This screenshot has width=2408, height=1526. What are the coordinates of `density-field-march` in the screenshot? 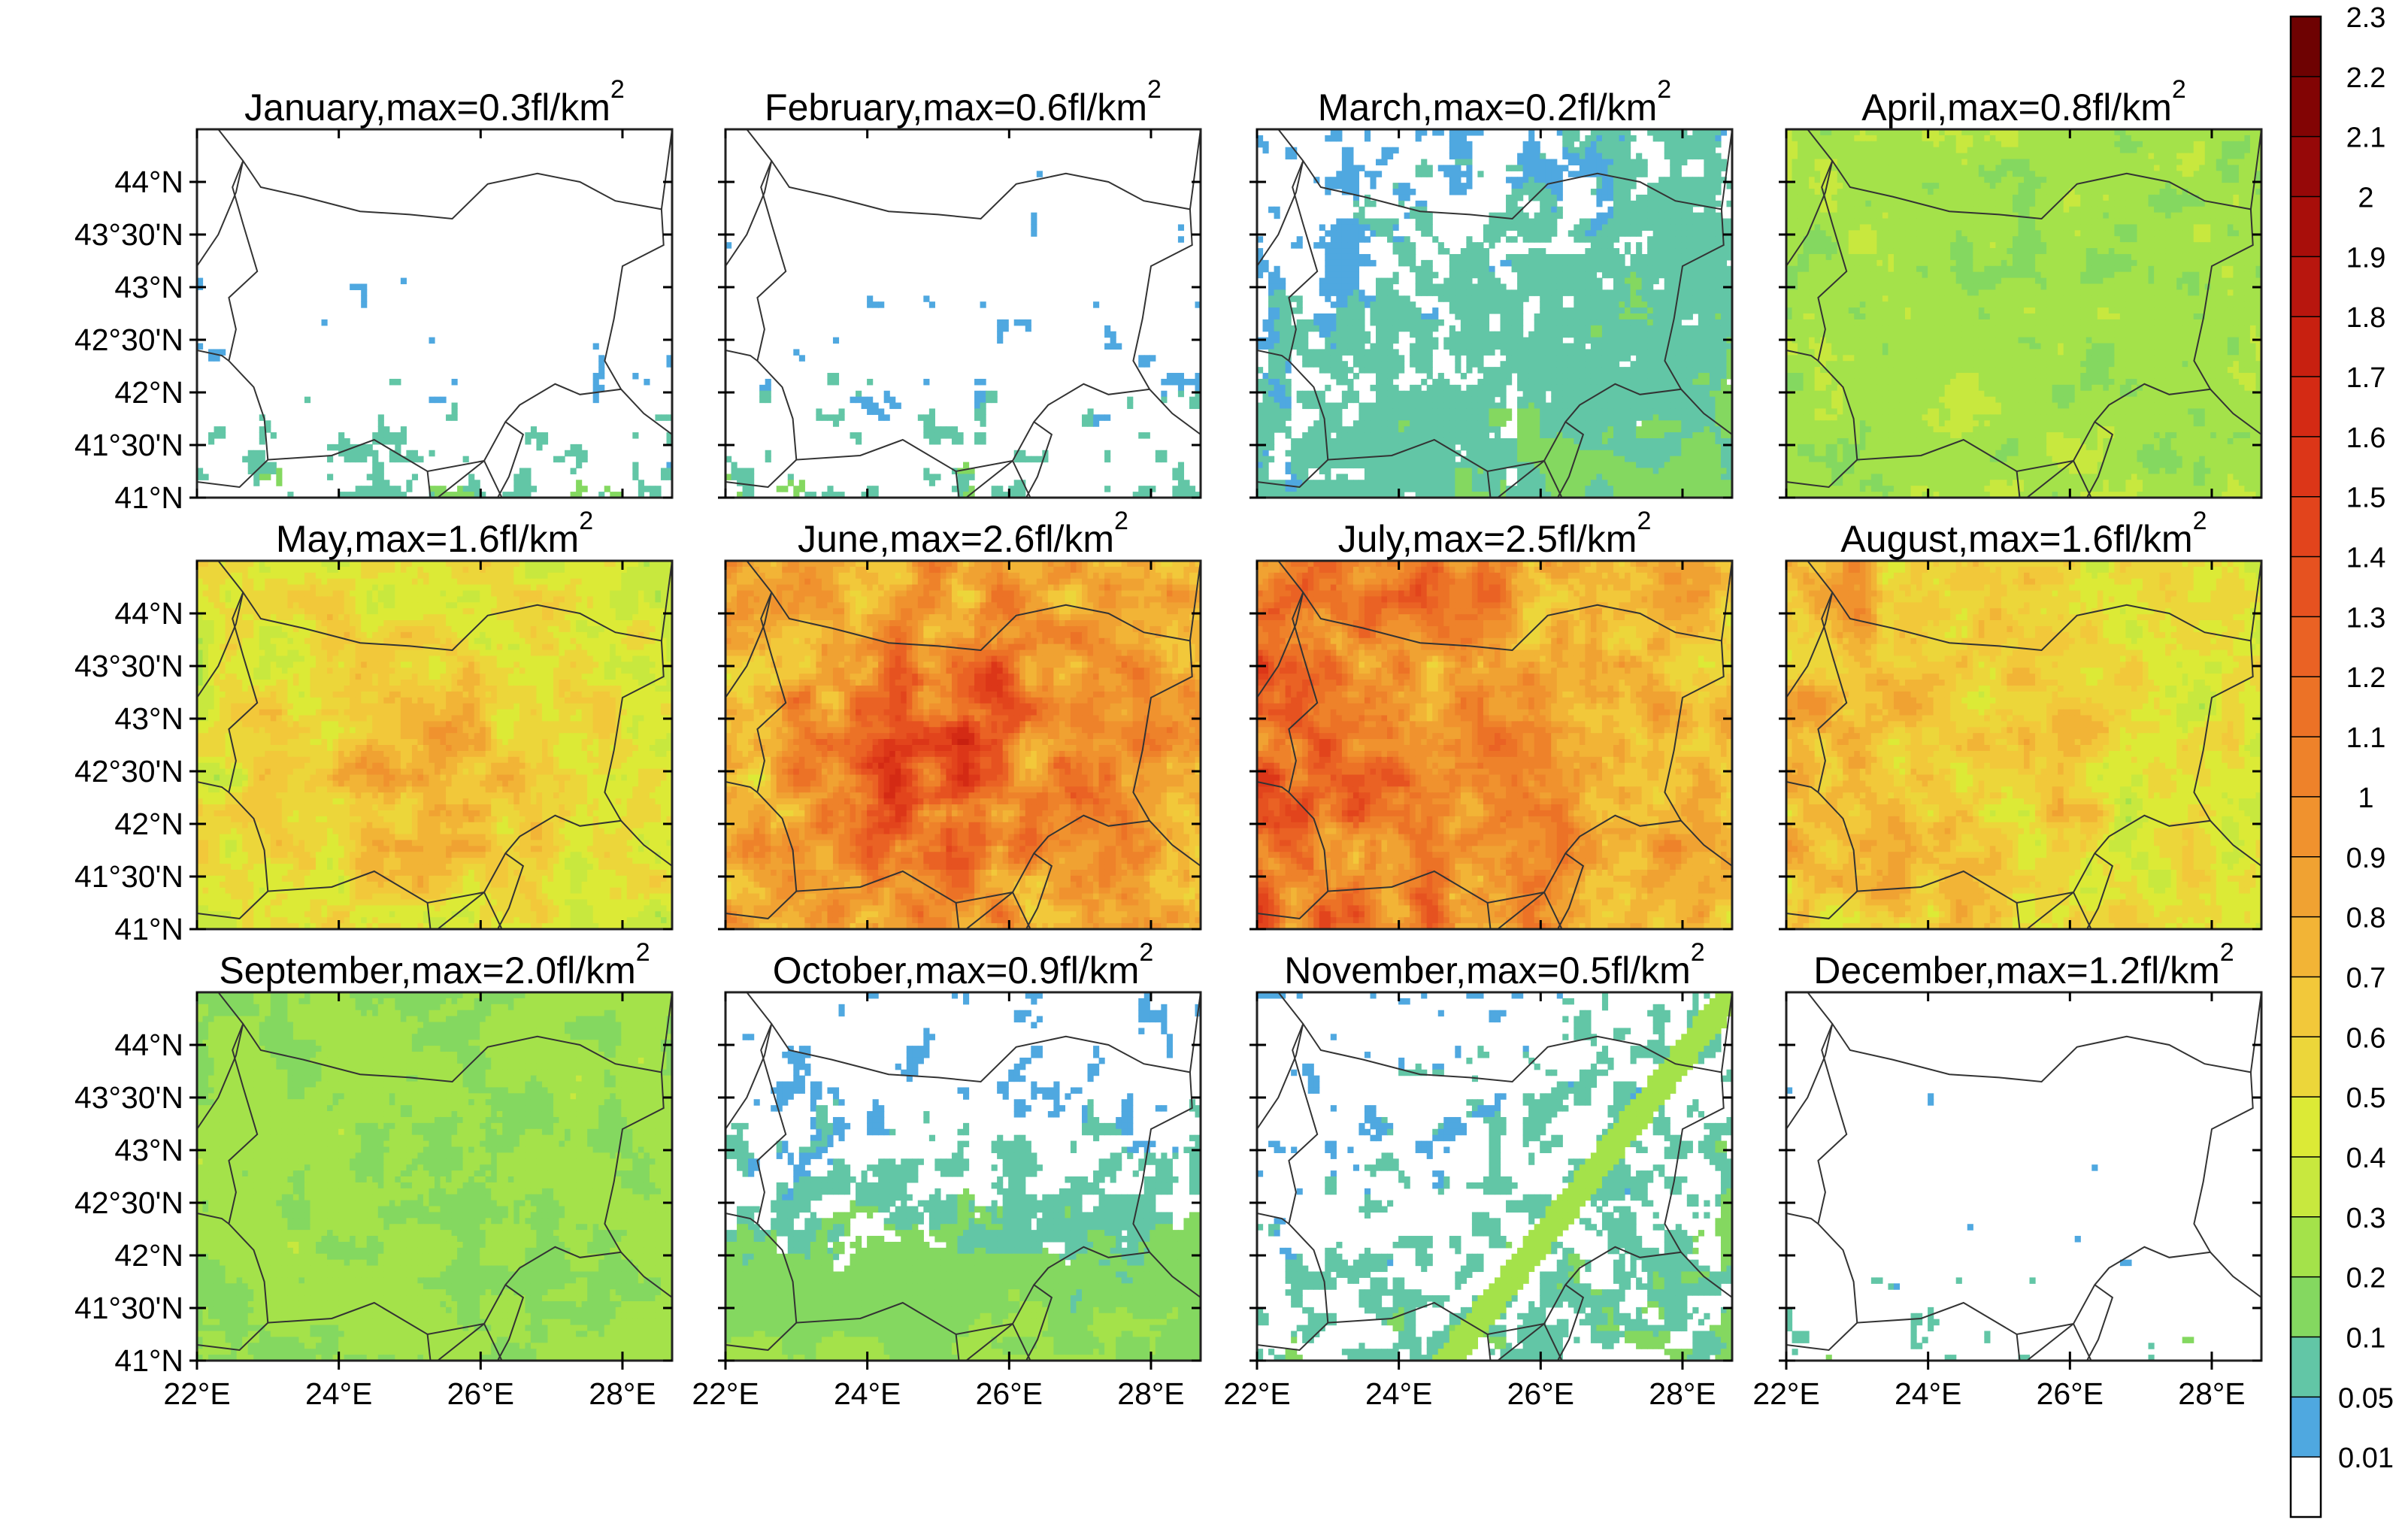 It's located at (1494, 313).